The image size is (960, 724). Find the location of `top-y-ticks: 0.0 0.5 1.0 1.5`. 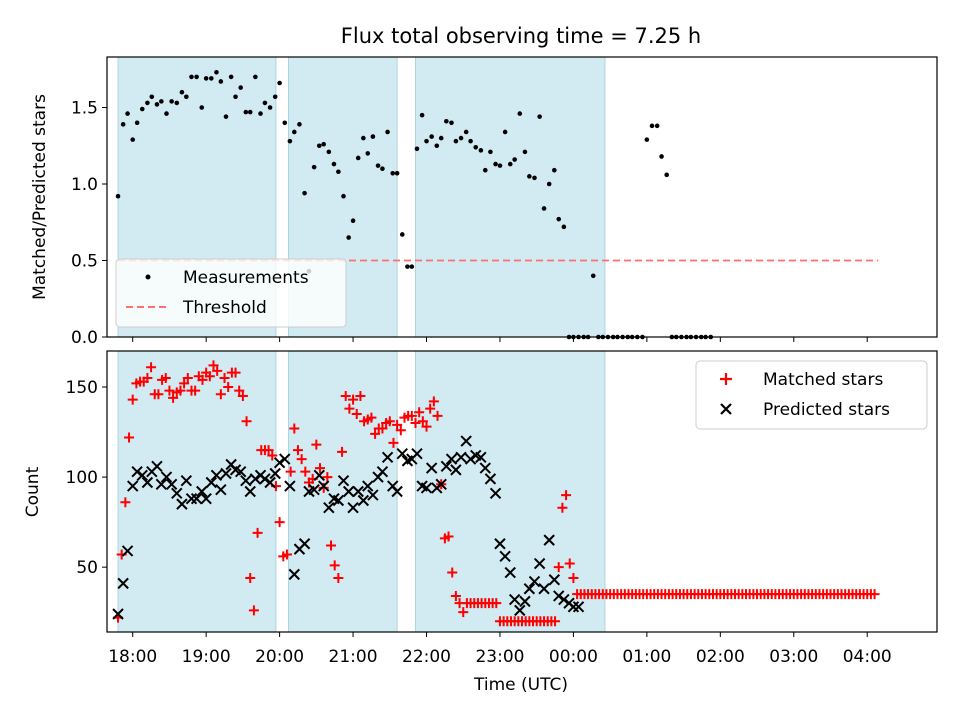

top-y-ticks: 0.0 0.5 1.0 1.5 is located at coordinates (89, 223).